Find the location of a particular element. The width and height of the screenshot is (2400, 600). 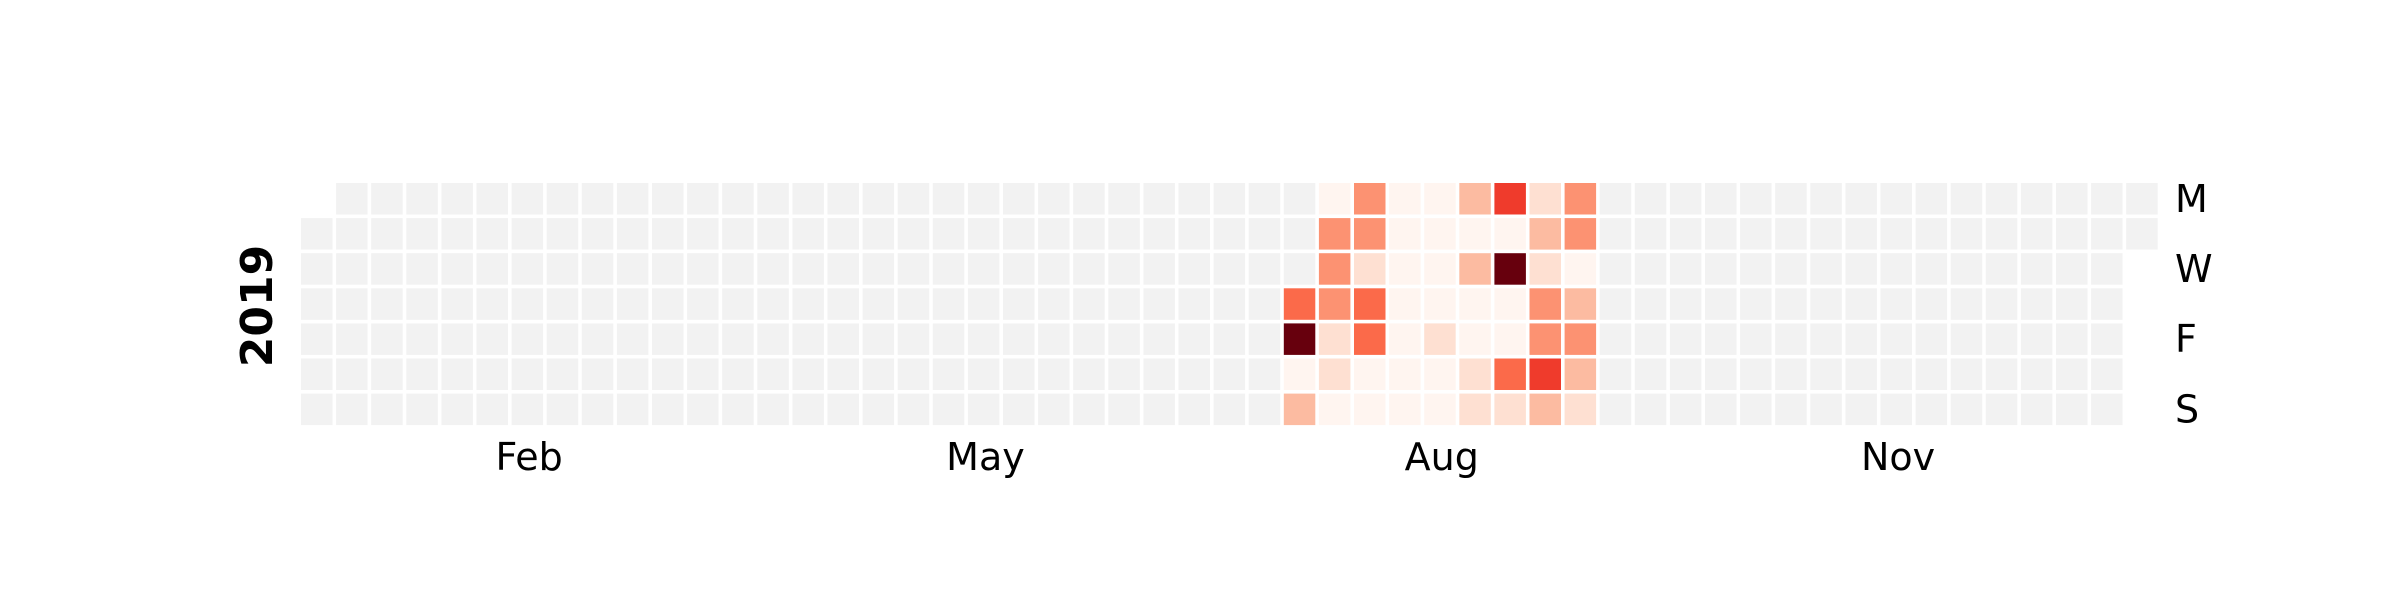

month-tick-label: May is located at coordinates (985, 457).